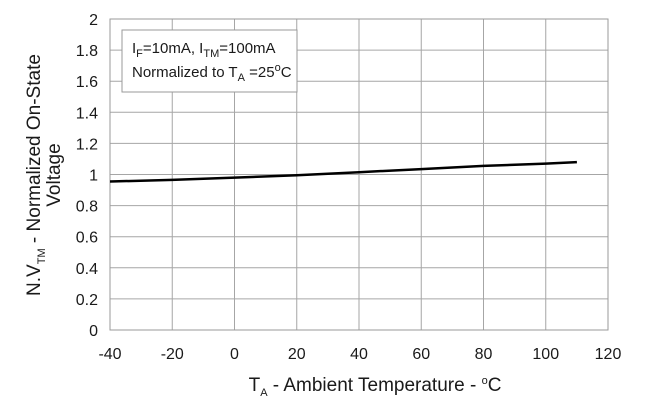 This screenshot has height=400, width=661. What do you see at coordinates (93, 176) in the screenshot?
I see `y-tick-label: 1` at bounding box center [93, 176].